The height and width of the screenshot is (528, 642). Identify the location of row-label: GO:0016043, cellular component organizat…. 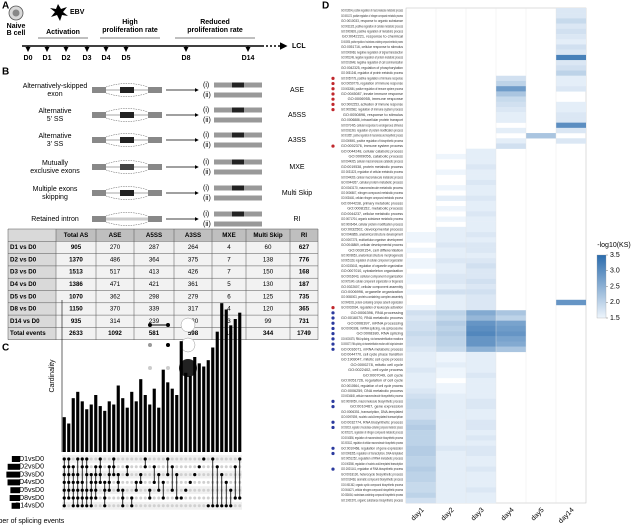
(372, 275).